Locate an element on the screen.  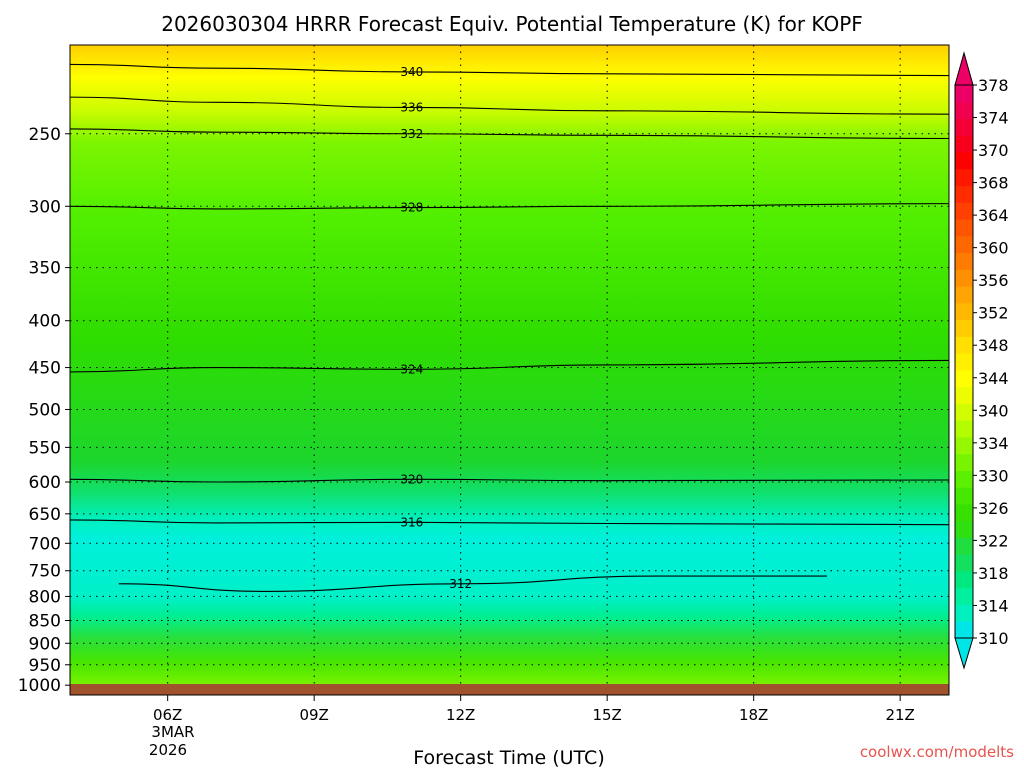
y-tick-label: 700 is located at coordinates (45, 544).